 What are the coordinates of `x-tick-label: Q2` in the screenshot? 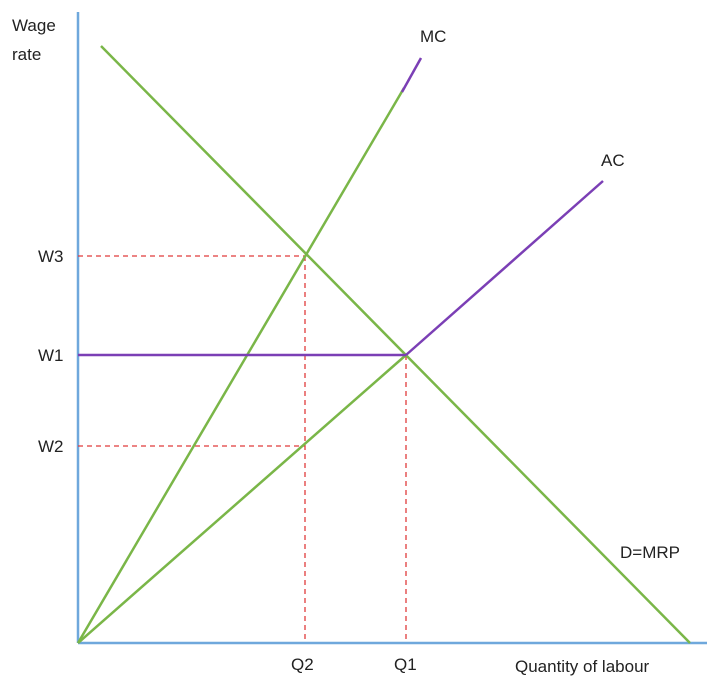 It's located at (302, 664).